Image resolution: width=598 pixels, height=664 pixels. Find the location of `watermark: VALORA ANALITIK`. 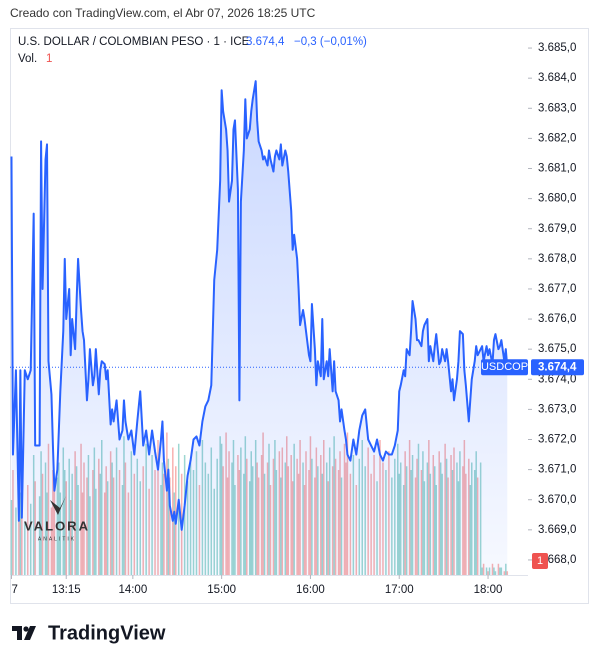

watermark: VALORA ANALITIK is located at coordinates (57, 519).